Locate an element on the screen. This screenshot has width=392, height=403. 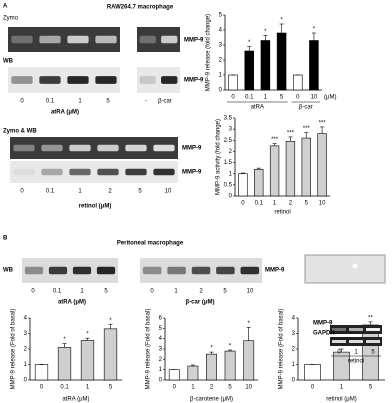
lane-label: β-car is located at coordinates (165, 102).